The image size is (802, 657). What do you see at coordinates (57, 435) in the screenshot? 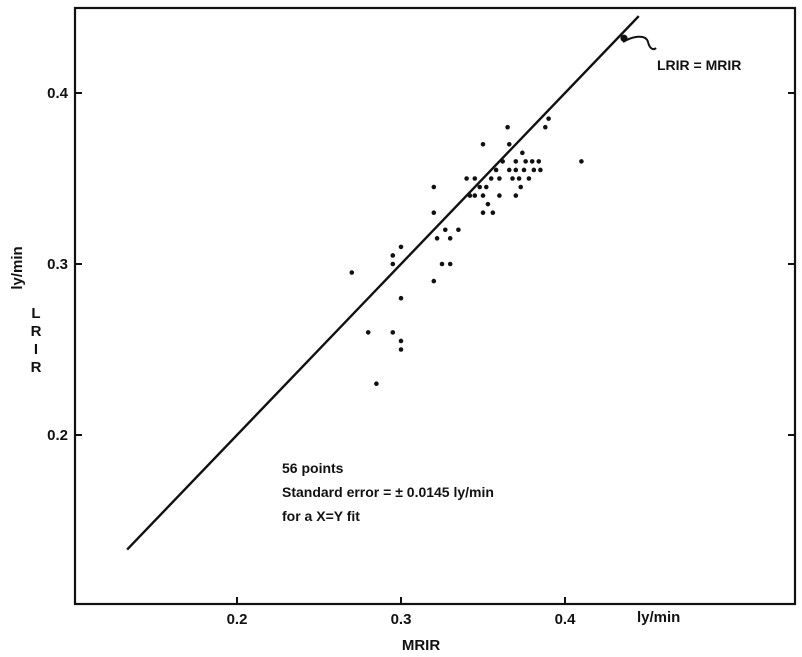
I see `y-tick-label: 0.2` at bounding box center [57, 435].